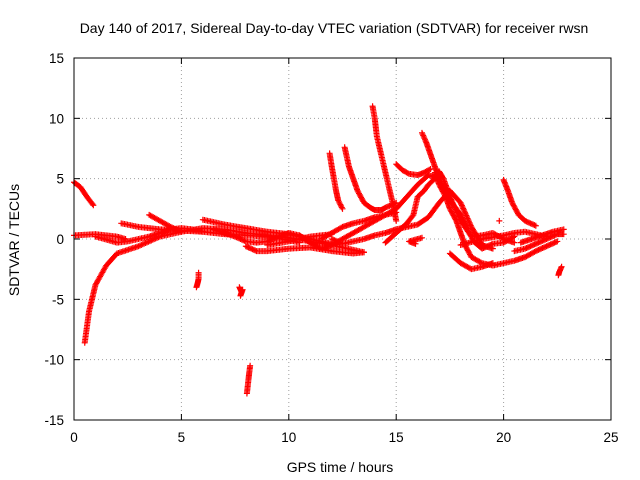 The image size is (640, 480). I want to click on series-arc-x, so click(539, 243).